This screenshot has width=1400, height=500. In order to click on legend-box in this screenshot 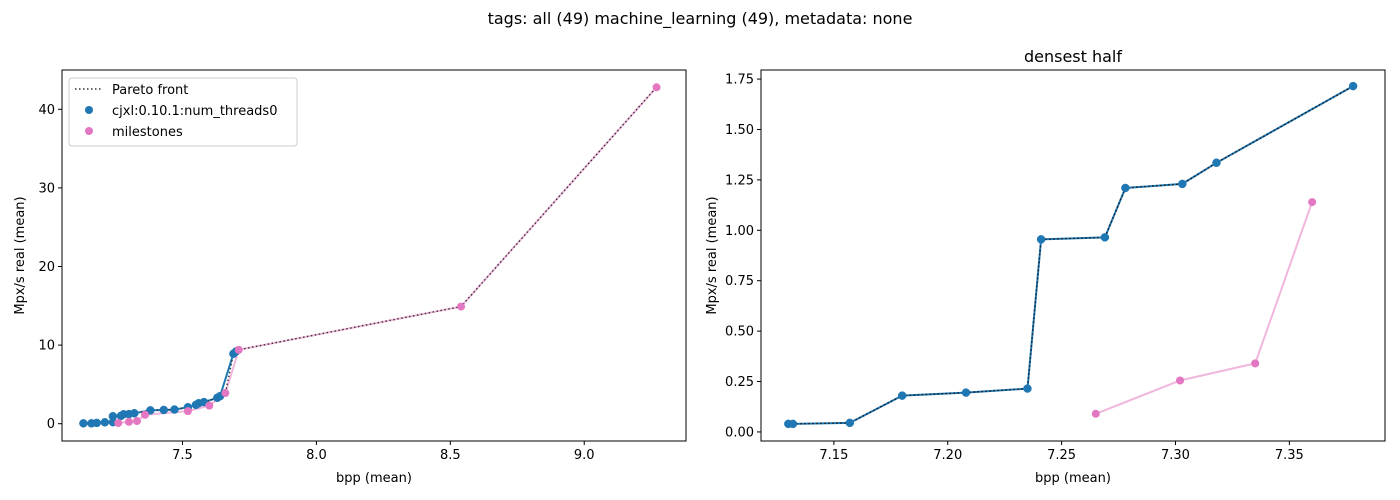, I will do `click(183, 112)`.